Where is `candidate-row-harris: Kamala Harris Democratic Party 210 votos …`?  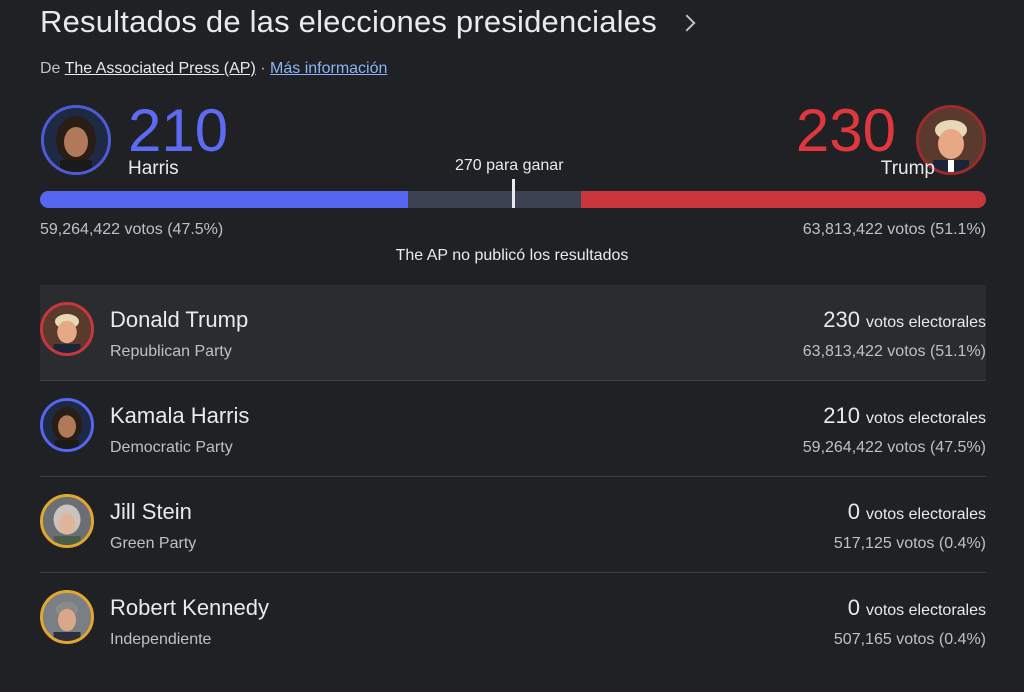 candidate-row-harris: Kamala Harris Democratic Party 210 votos … is located at coordinates (513, 429).